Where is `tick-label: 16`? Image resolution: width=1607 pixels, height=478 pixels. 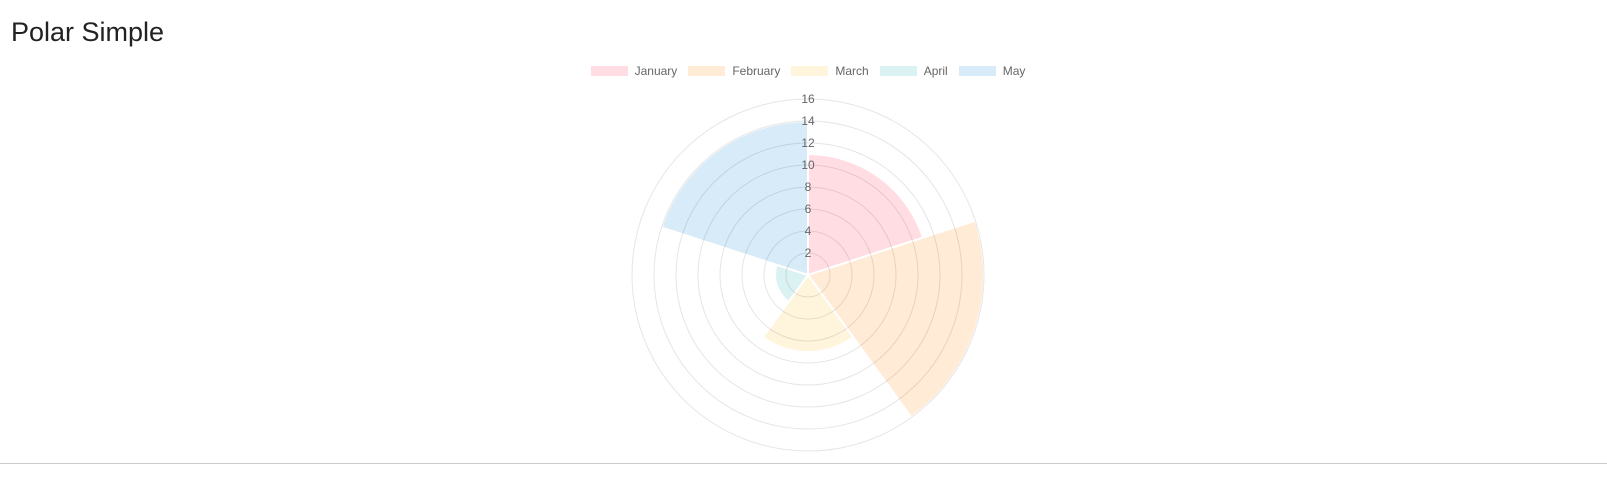 tick-label: 16 is located at coordinates (808, 99).